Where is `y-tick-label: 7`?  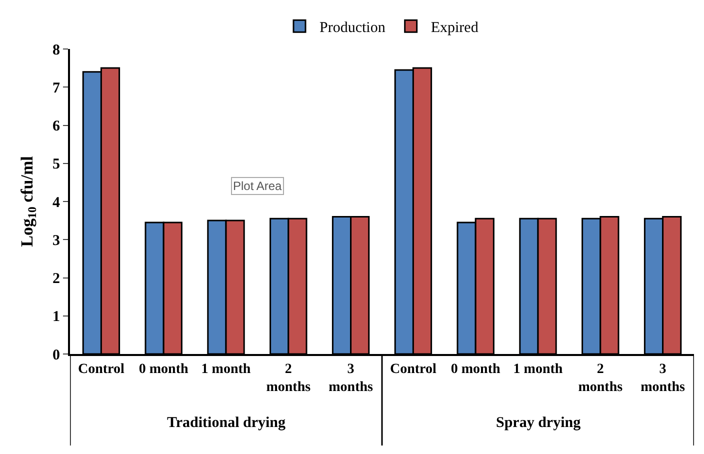
y-tick-label: 7 is located at coordinates (56, 88).